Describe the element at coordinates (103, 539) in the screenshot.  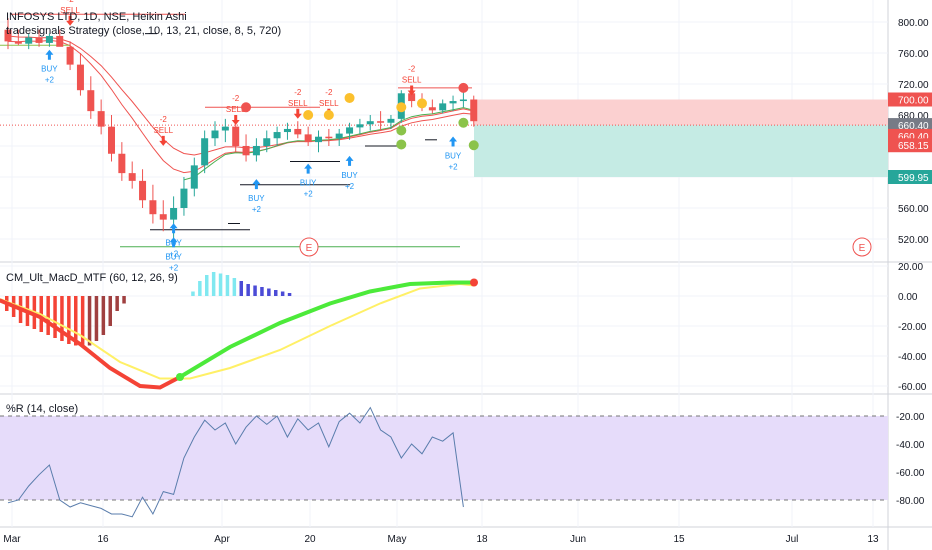
I see `x-tick-label: 16` at that location.